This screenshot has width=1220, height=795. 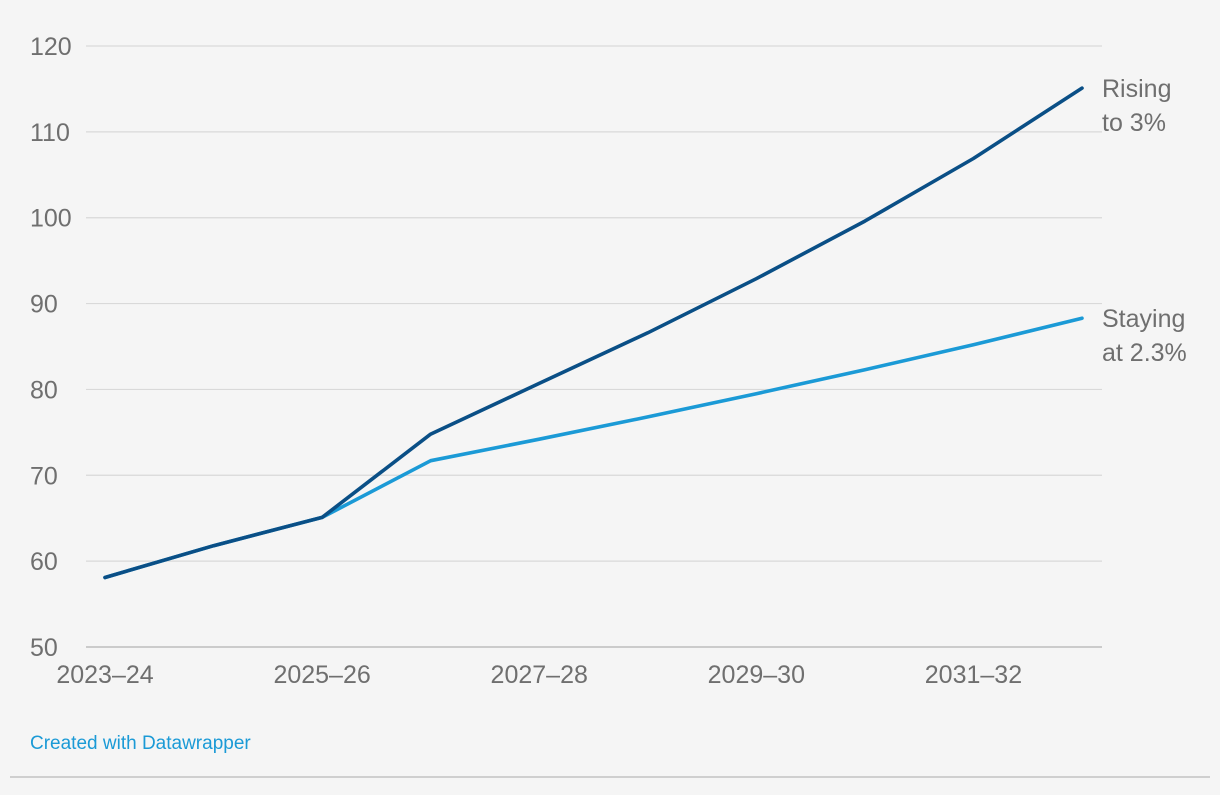 What do you see at coordinates (44, 390) in the screenshot?
I see `y-tick-label: 80` at bounding box center [44, 390].